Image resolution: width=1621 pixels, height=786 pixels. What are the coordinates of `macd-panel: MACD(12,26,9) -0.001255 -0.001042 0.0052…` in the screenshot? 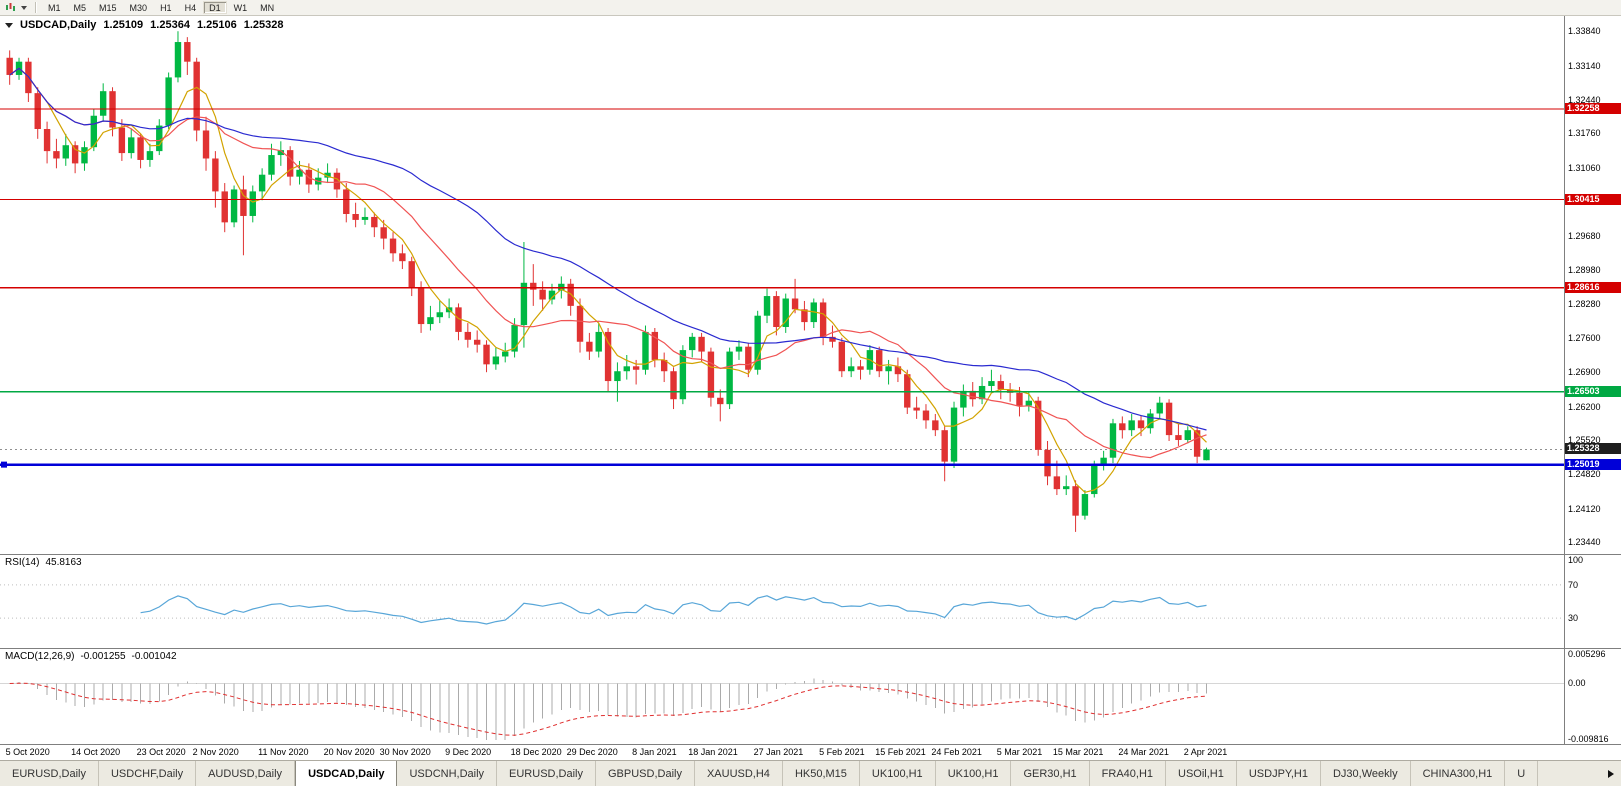 It's located at (810, 696).